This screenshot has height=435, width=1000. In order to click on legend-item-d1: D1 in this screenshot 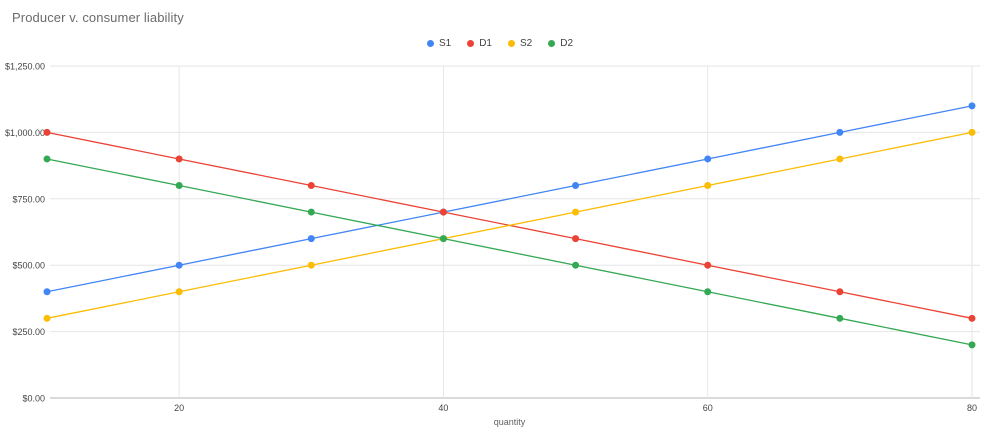, I will do `click(479, 43)`.